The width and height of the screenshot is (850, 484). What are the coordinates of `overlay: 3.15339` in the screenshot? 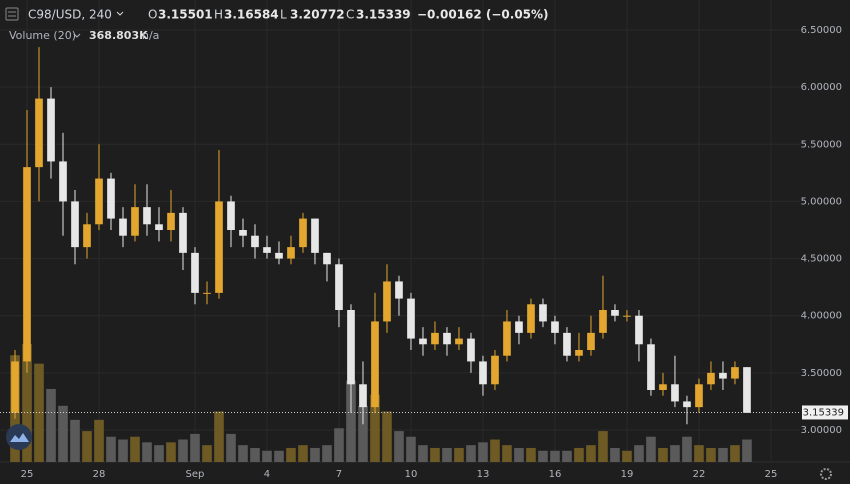 It's located at (424, 412).